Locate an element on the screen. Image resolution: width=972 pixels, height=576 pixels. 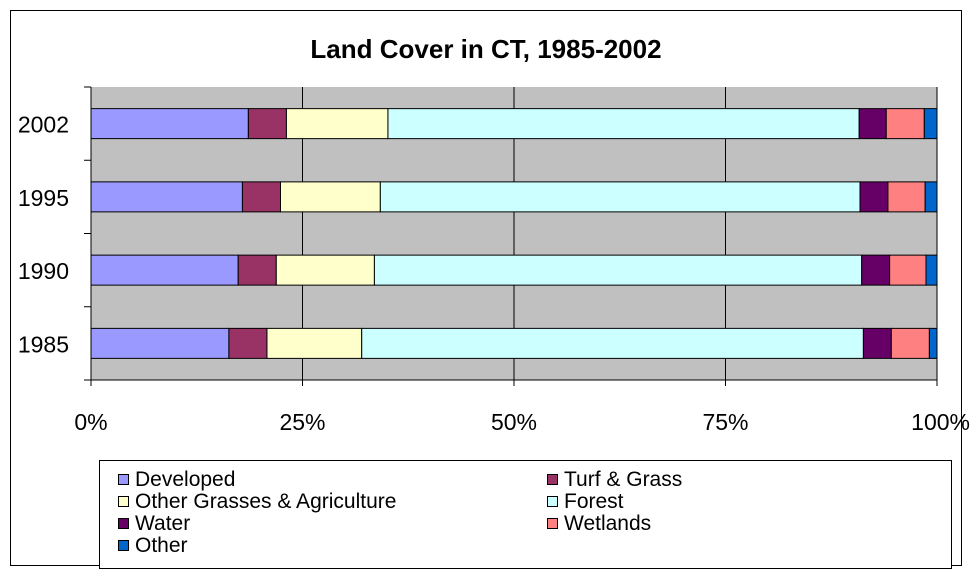
bar-1985-turf-grass is located at coordinates (248, 343).